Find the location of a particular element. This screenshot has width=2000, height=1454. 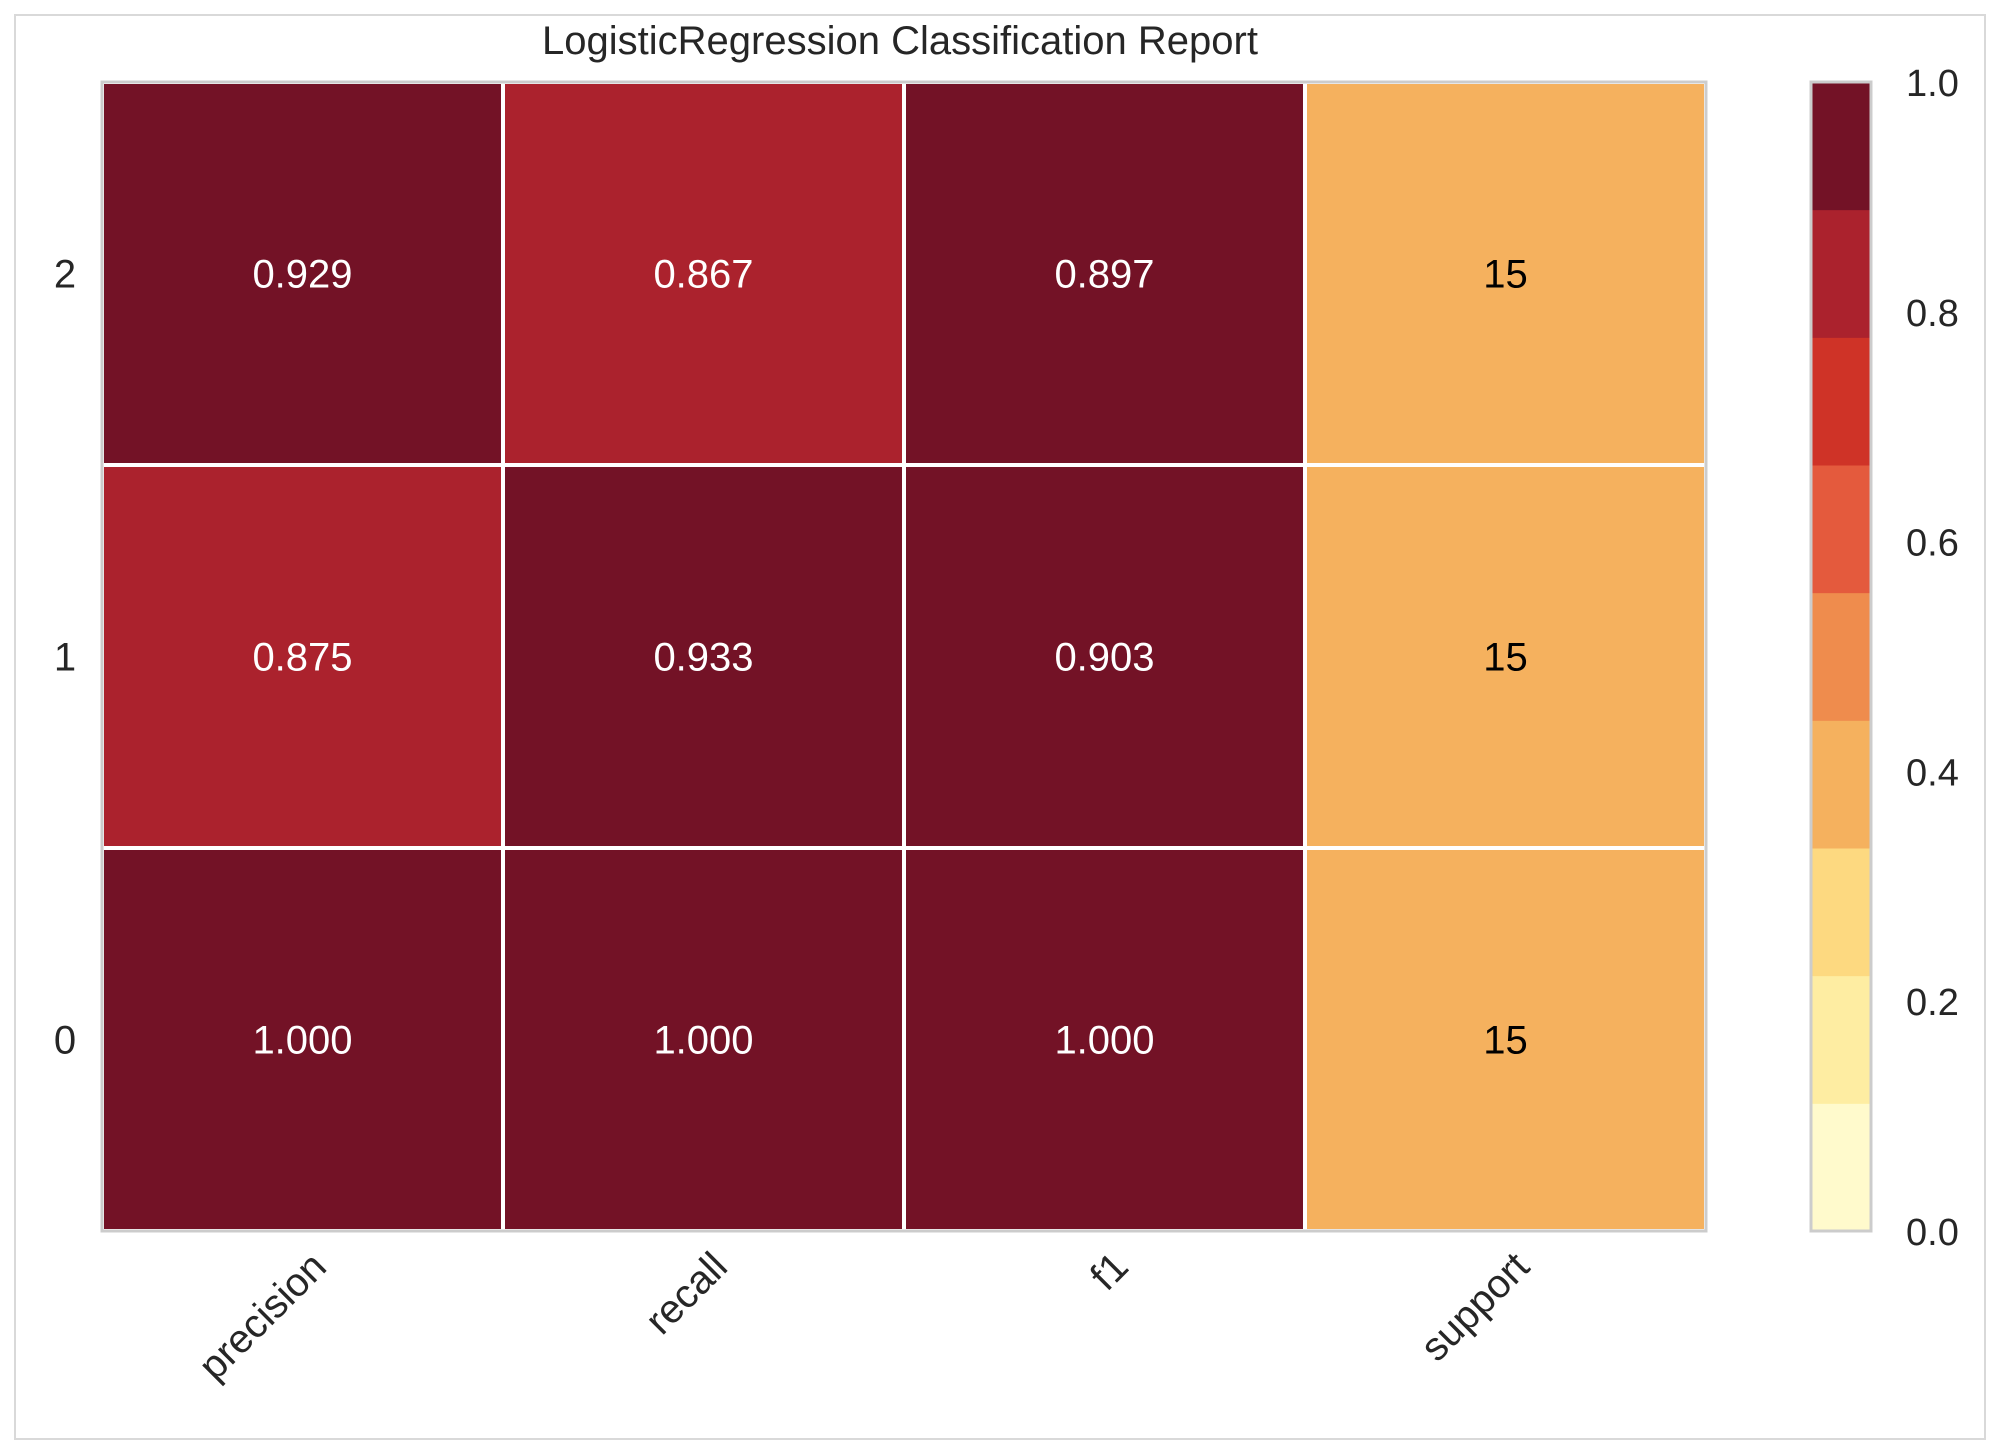

y-axis-tick-labels: 2 1 0 is located at coordinates (65, 658).